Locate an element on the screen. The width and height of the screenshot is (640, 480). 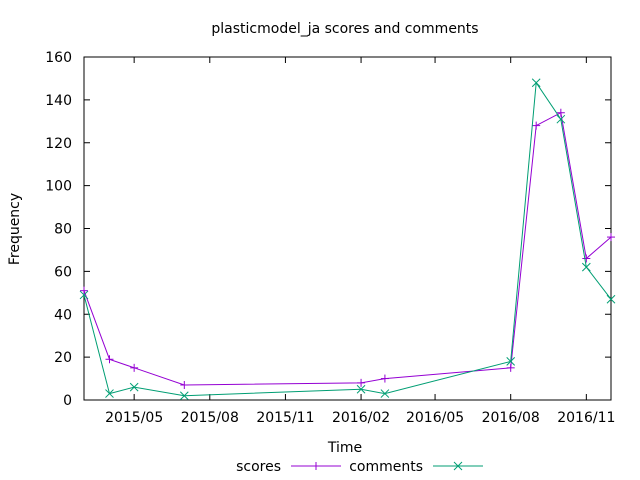
legend-label-scores: scores is located at coordinates (258, 467).